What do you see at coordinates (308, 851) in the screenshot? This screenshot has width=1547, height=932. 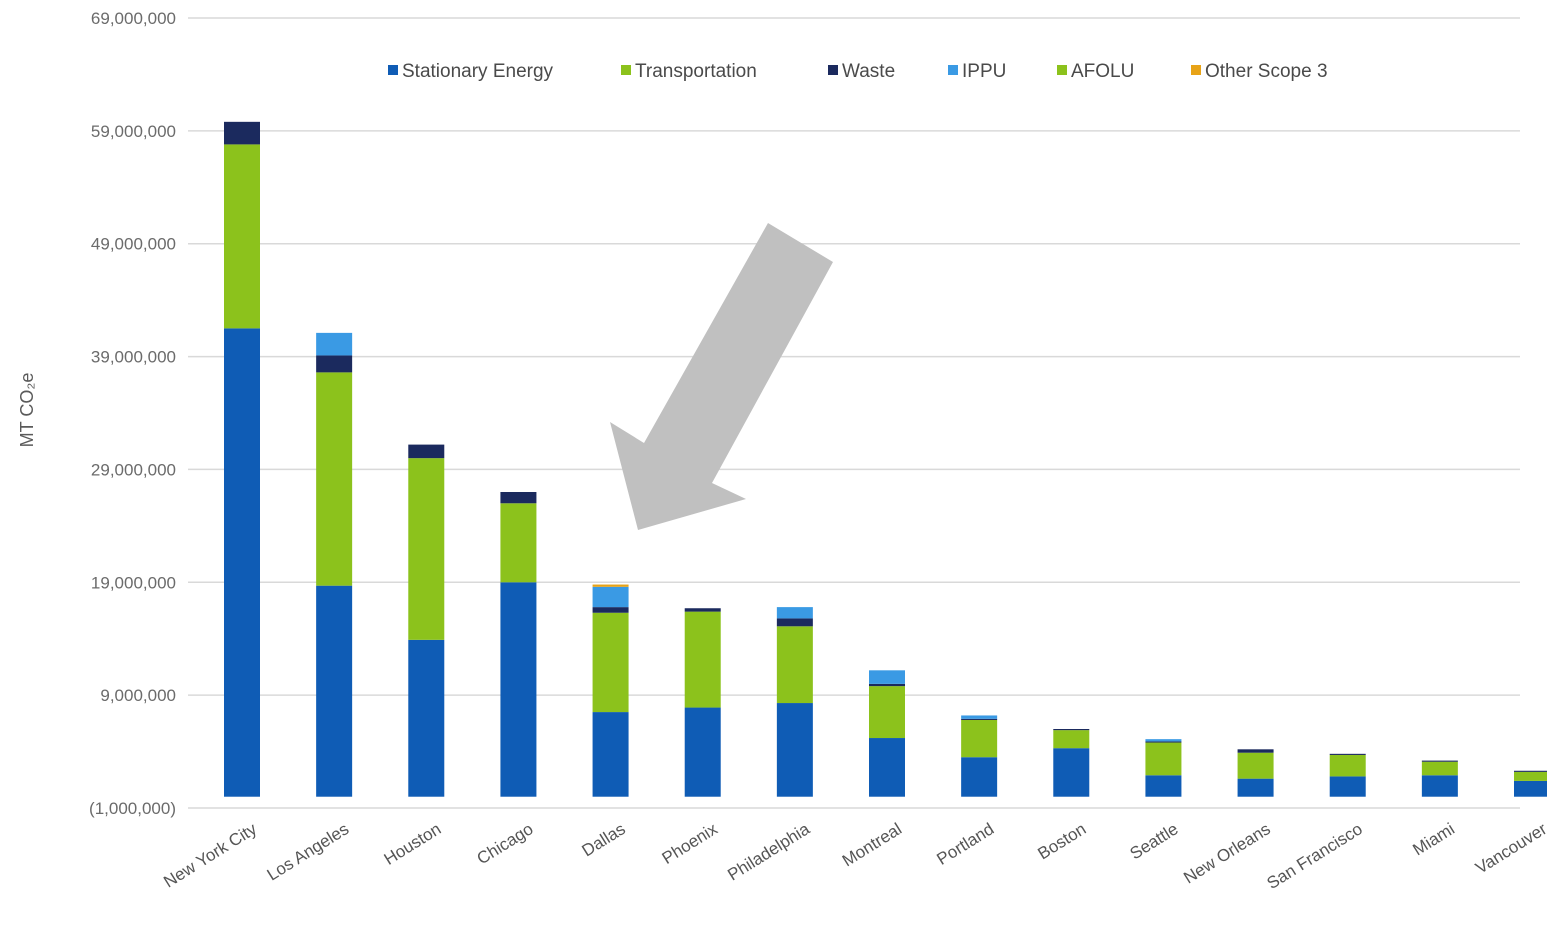 I see `x-tick-label-los-angeles: Los Angeles` at bounding box center [308, 851].